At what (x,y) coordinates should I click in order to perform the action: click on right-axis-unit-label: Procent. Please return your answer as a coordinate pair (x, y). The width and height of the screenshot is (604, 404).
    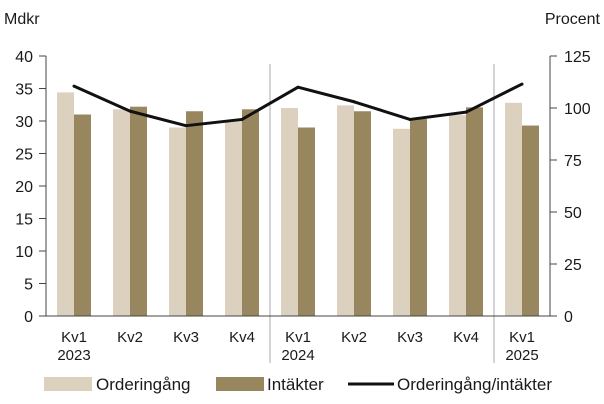
    Looking at the image, I should click on (573, 19).